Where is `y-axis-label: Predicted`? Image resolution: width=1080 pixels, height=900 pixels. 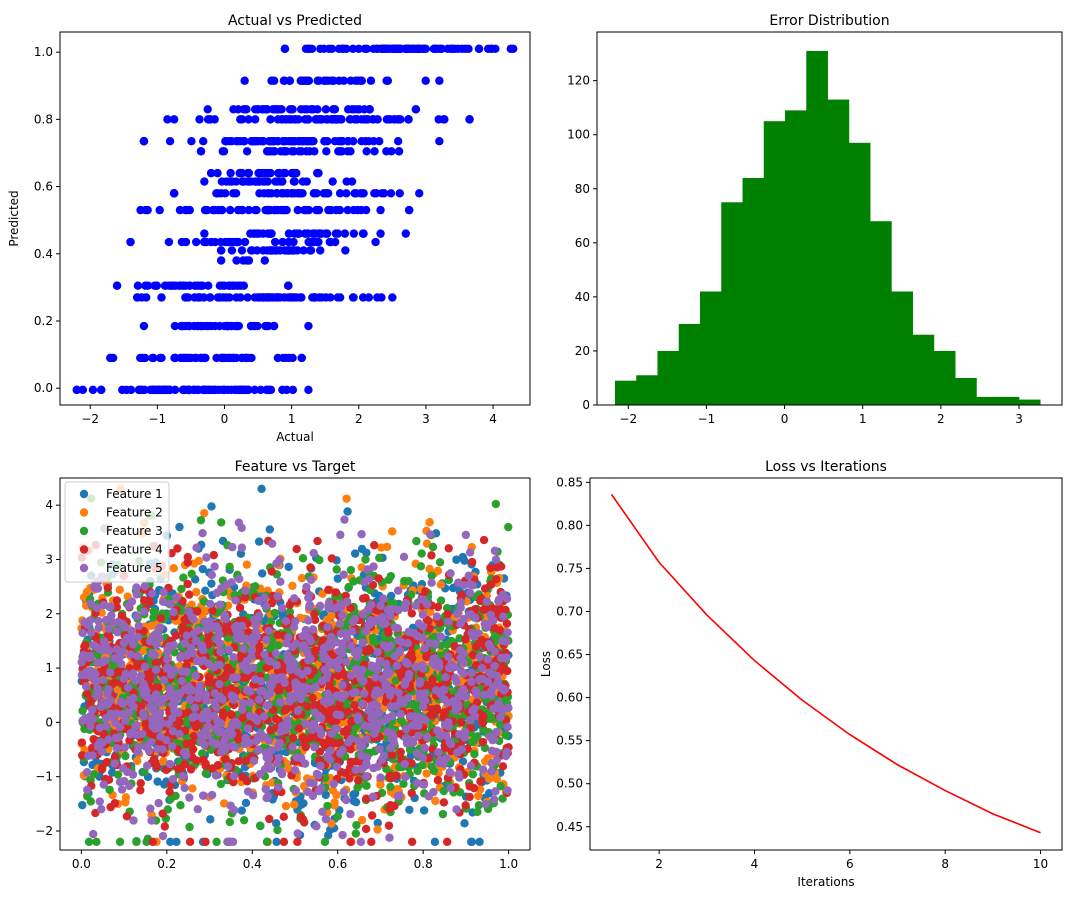
y-axis-label: Predicted is located at coordinates (14, 218).